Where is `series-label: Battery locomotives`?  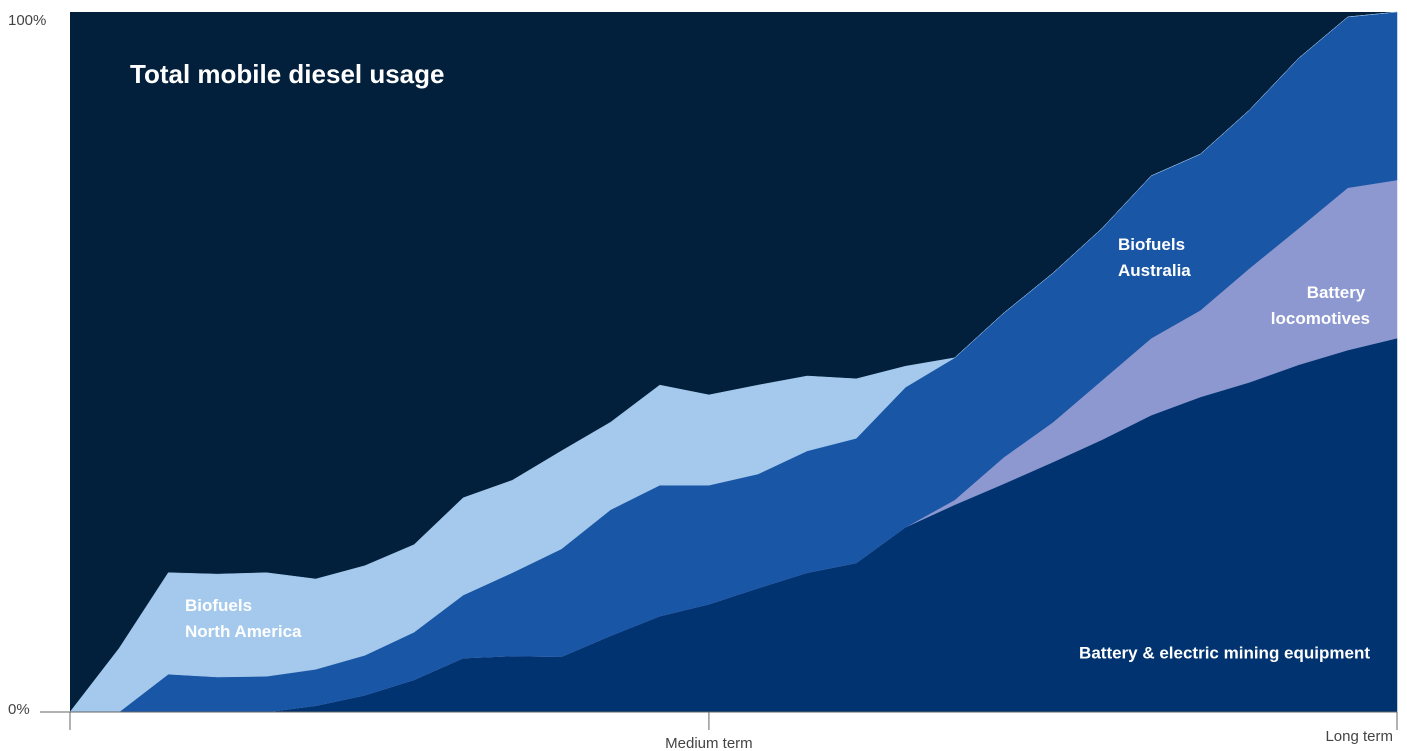 series-label: Battery locomotives is located at coordinates (1320, 305).